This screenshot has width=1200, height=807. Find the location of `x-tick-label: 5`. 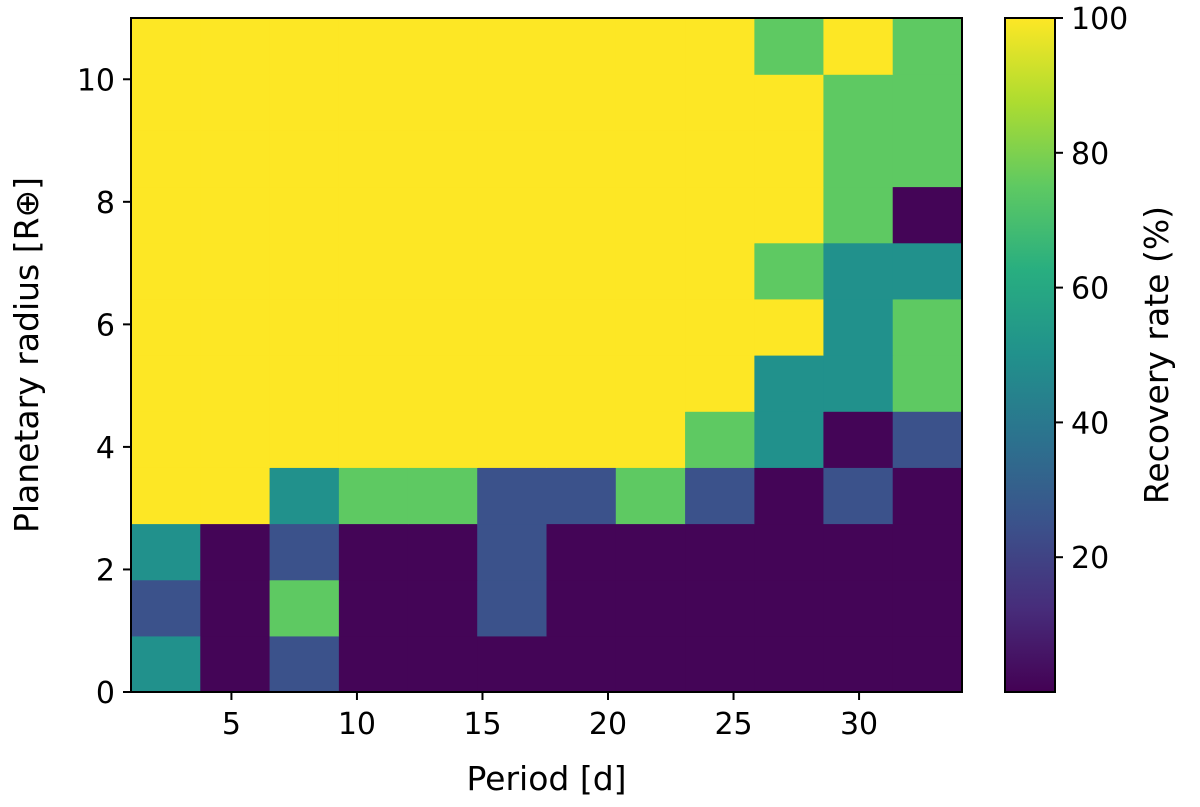

x-tick-label: 5 is located at coordinates (231, 724).